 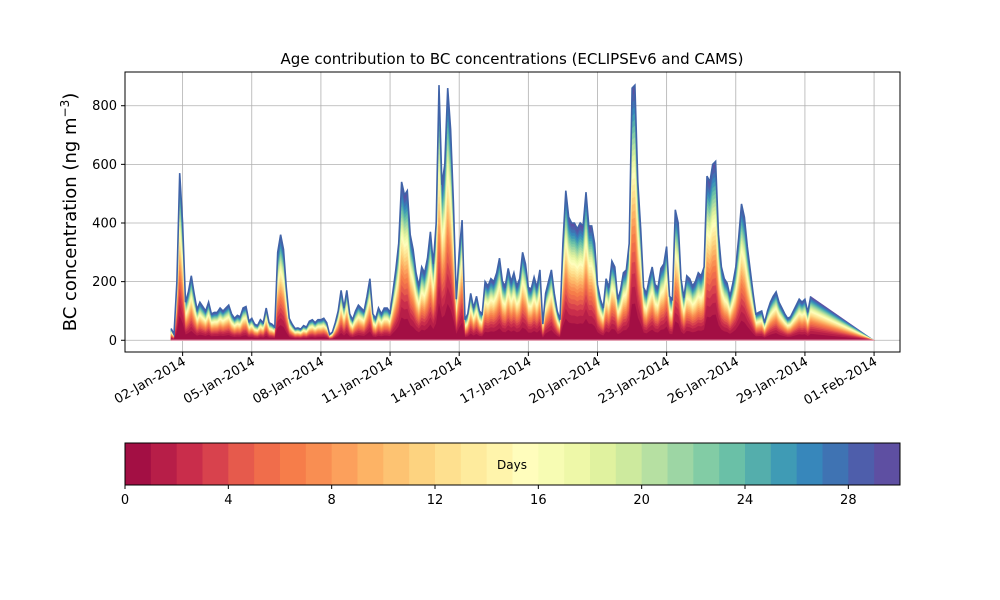 I want to click on colorbar-tick-label: 24, so click(x=745, y=500).